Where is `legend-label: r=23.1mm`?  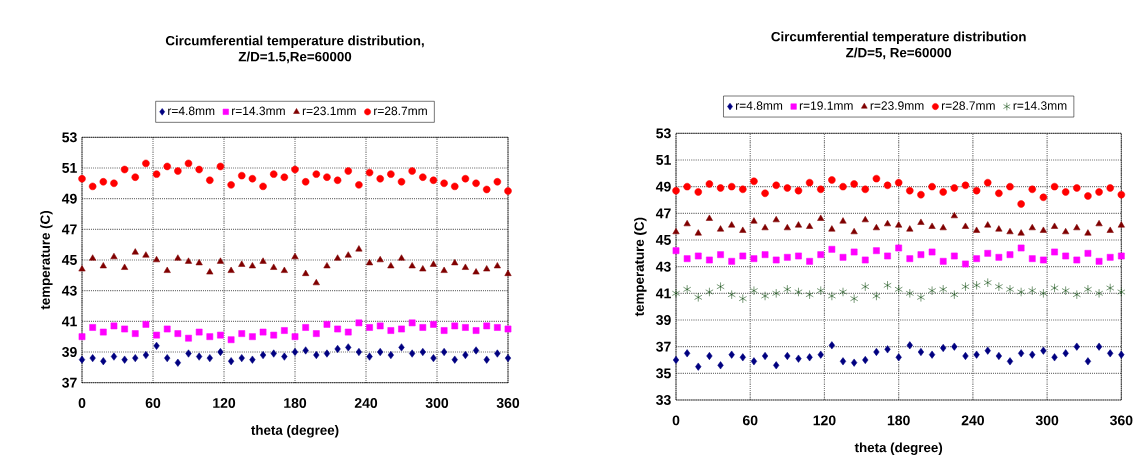
legend-label: r=23.1mm is located at coordinates (329, 111).